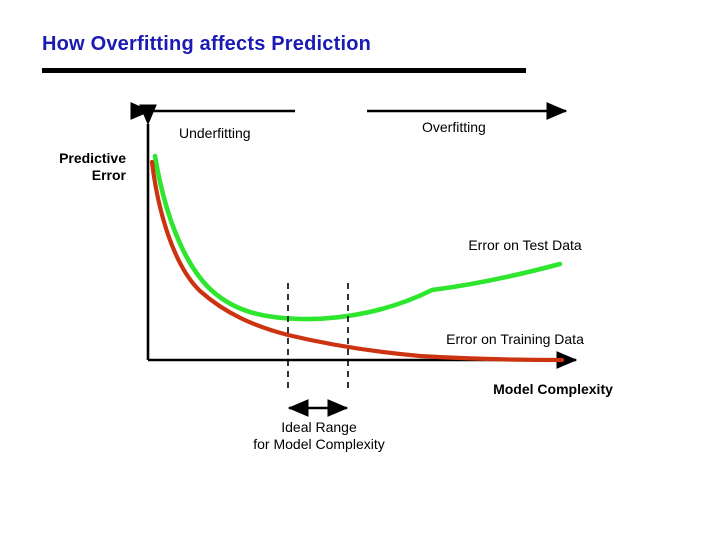 This screenshot has height=540, width=720. Describe the element at coordinates (63, 167) in the screenshot. I see `y-axis-label: Predictive Error` at that location.